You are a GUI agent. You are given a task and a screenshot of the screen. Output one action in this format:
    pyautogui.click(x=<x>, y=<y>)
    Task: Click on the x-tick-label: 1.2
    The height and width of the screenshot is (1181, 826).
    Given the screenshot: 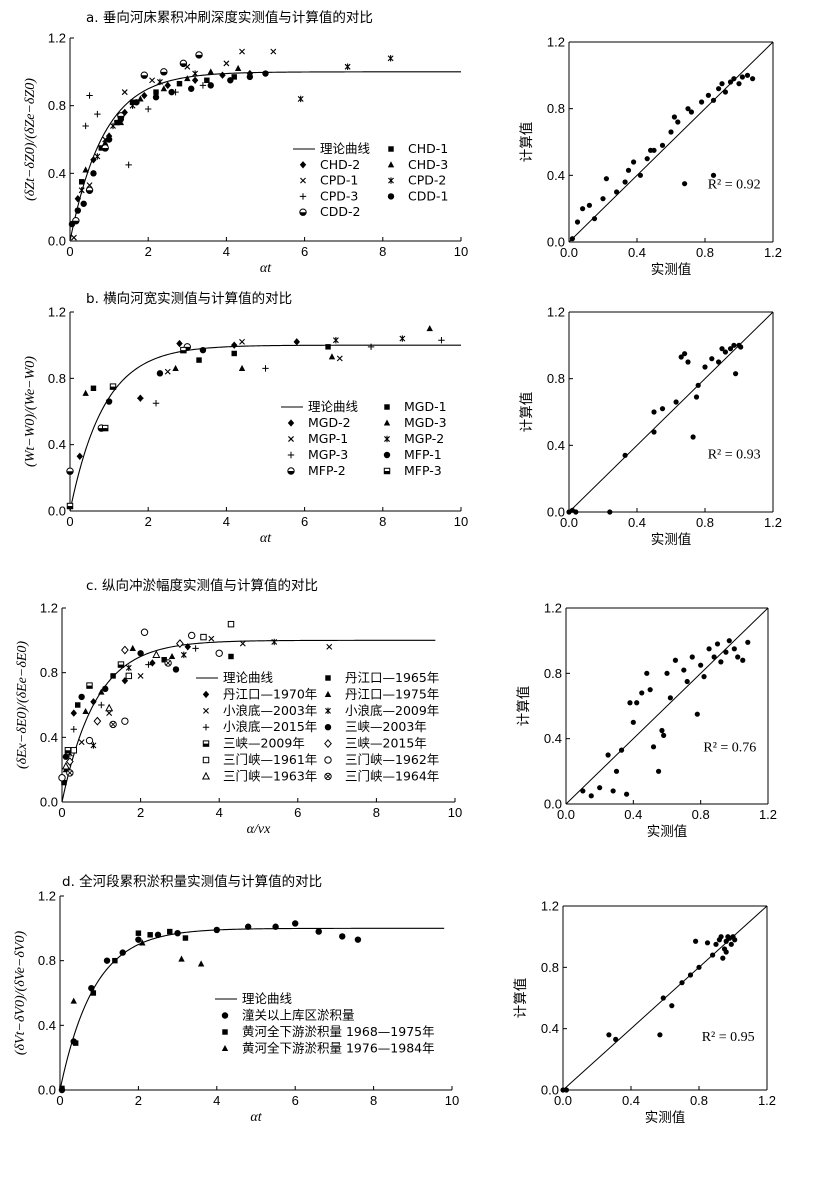 What is the action you would take?
    pyautogui.click(x=768, y=814)
    